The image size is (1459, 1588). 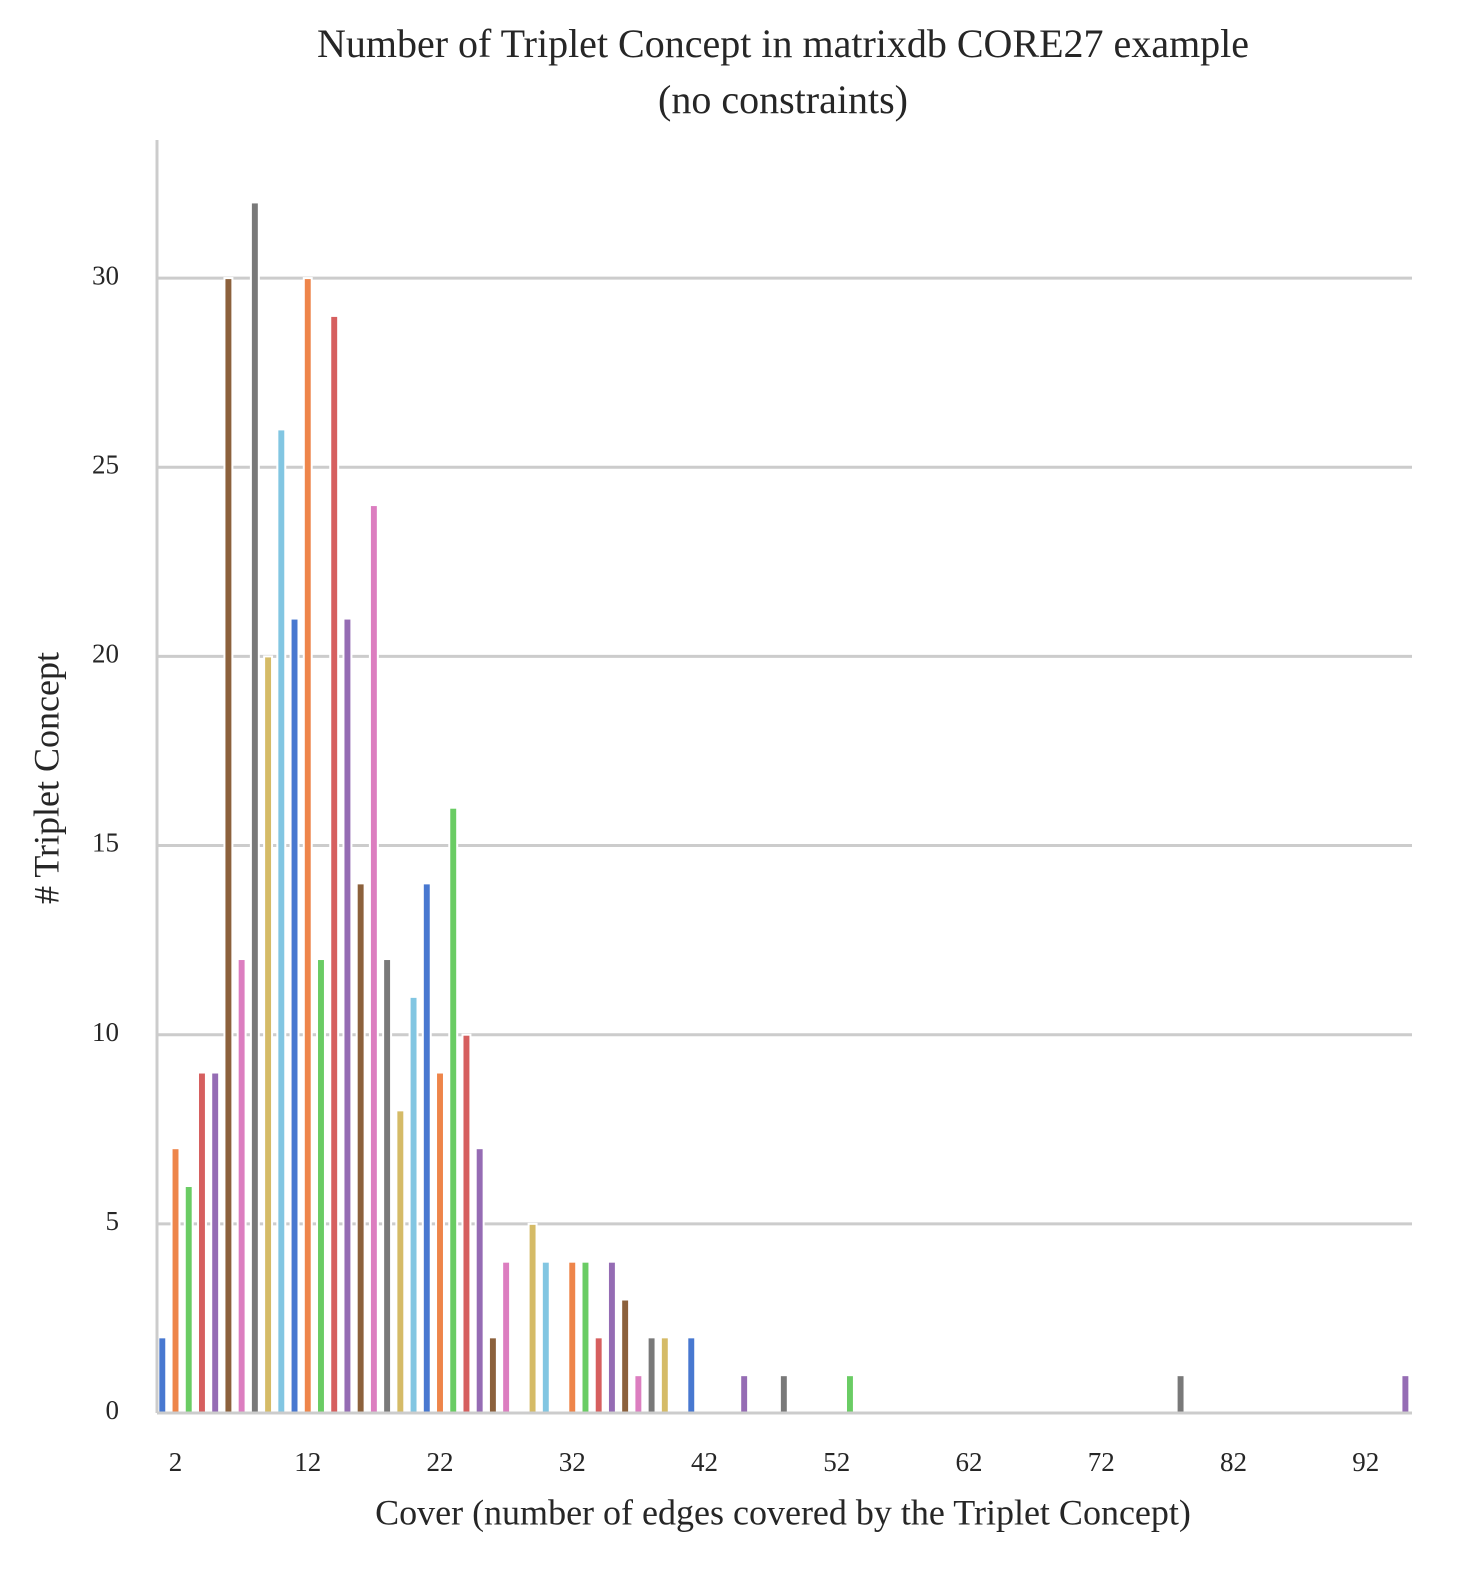 What do you see at coordinates (307, 1462) in the screenshot?
I see `x-tick-label: 12` at bounding box center [307, 1462].